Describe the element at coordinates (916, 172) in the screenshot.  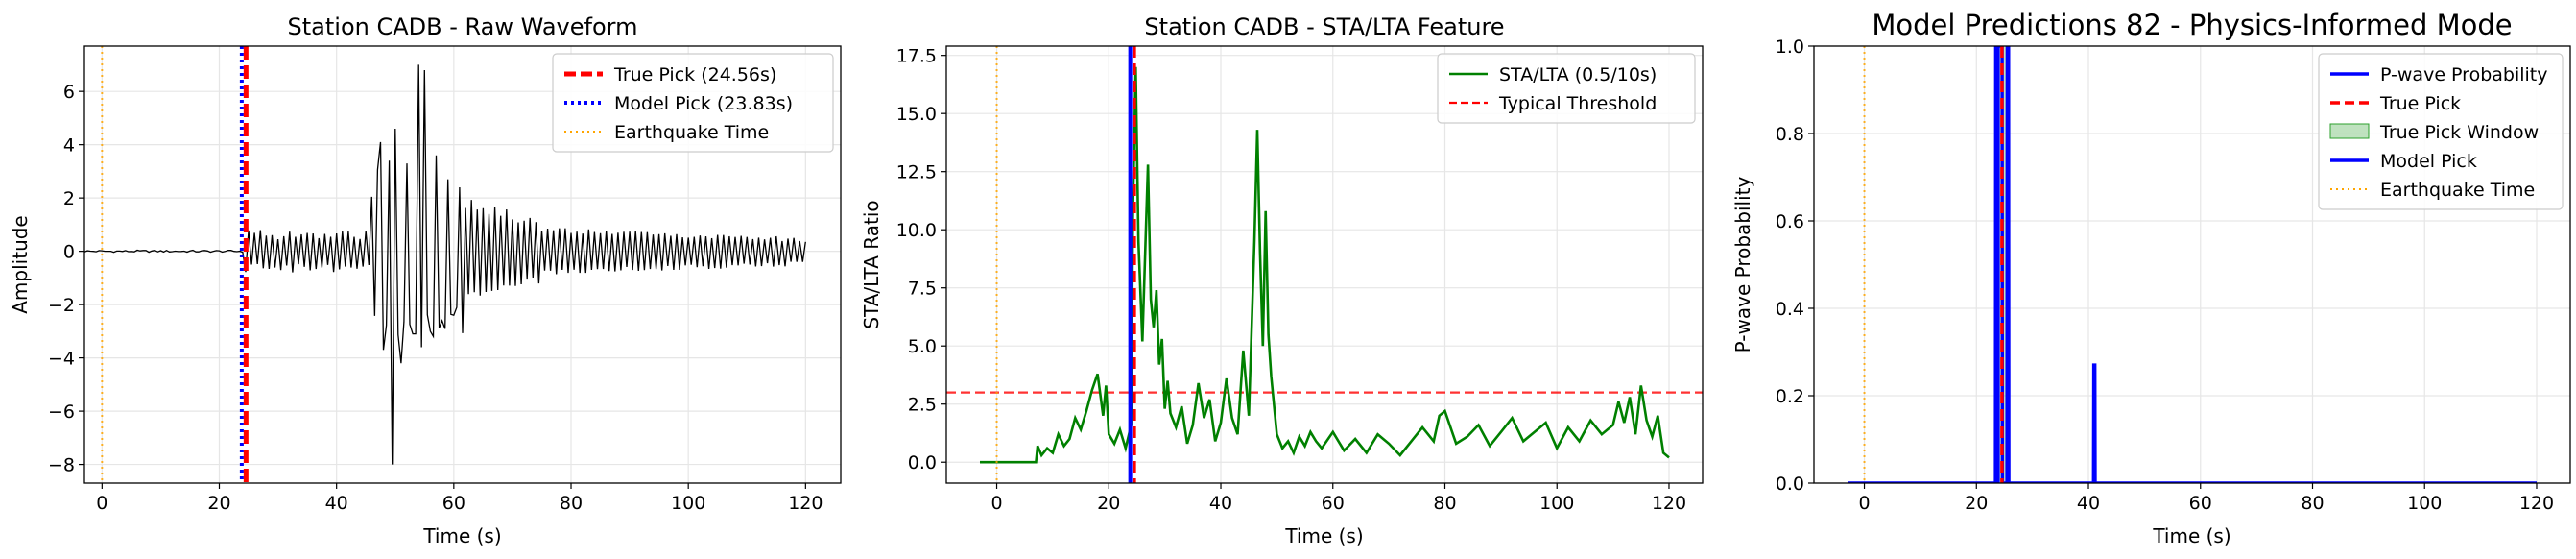
I see `y-tick-label: 12.5` at that location.